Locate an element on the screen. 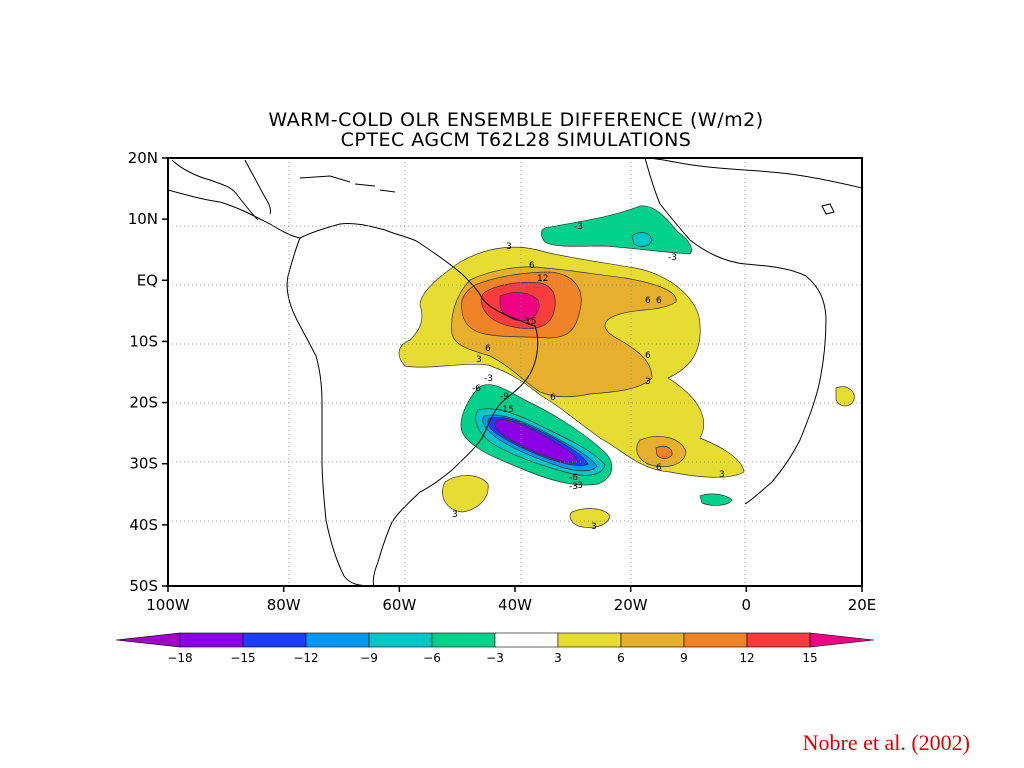 The width and height of the screenshot is (1024, 768). latitude-tick-label: 20S is located at coordinates (143, 403).